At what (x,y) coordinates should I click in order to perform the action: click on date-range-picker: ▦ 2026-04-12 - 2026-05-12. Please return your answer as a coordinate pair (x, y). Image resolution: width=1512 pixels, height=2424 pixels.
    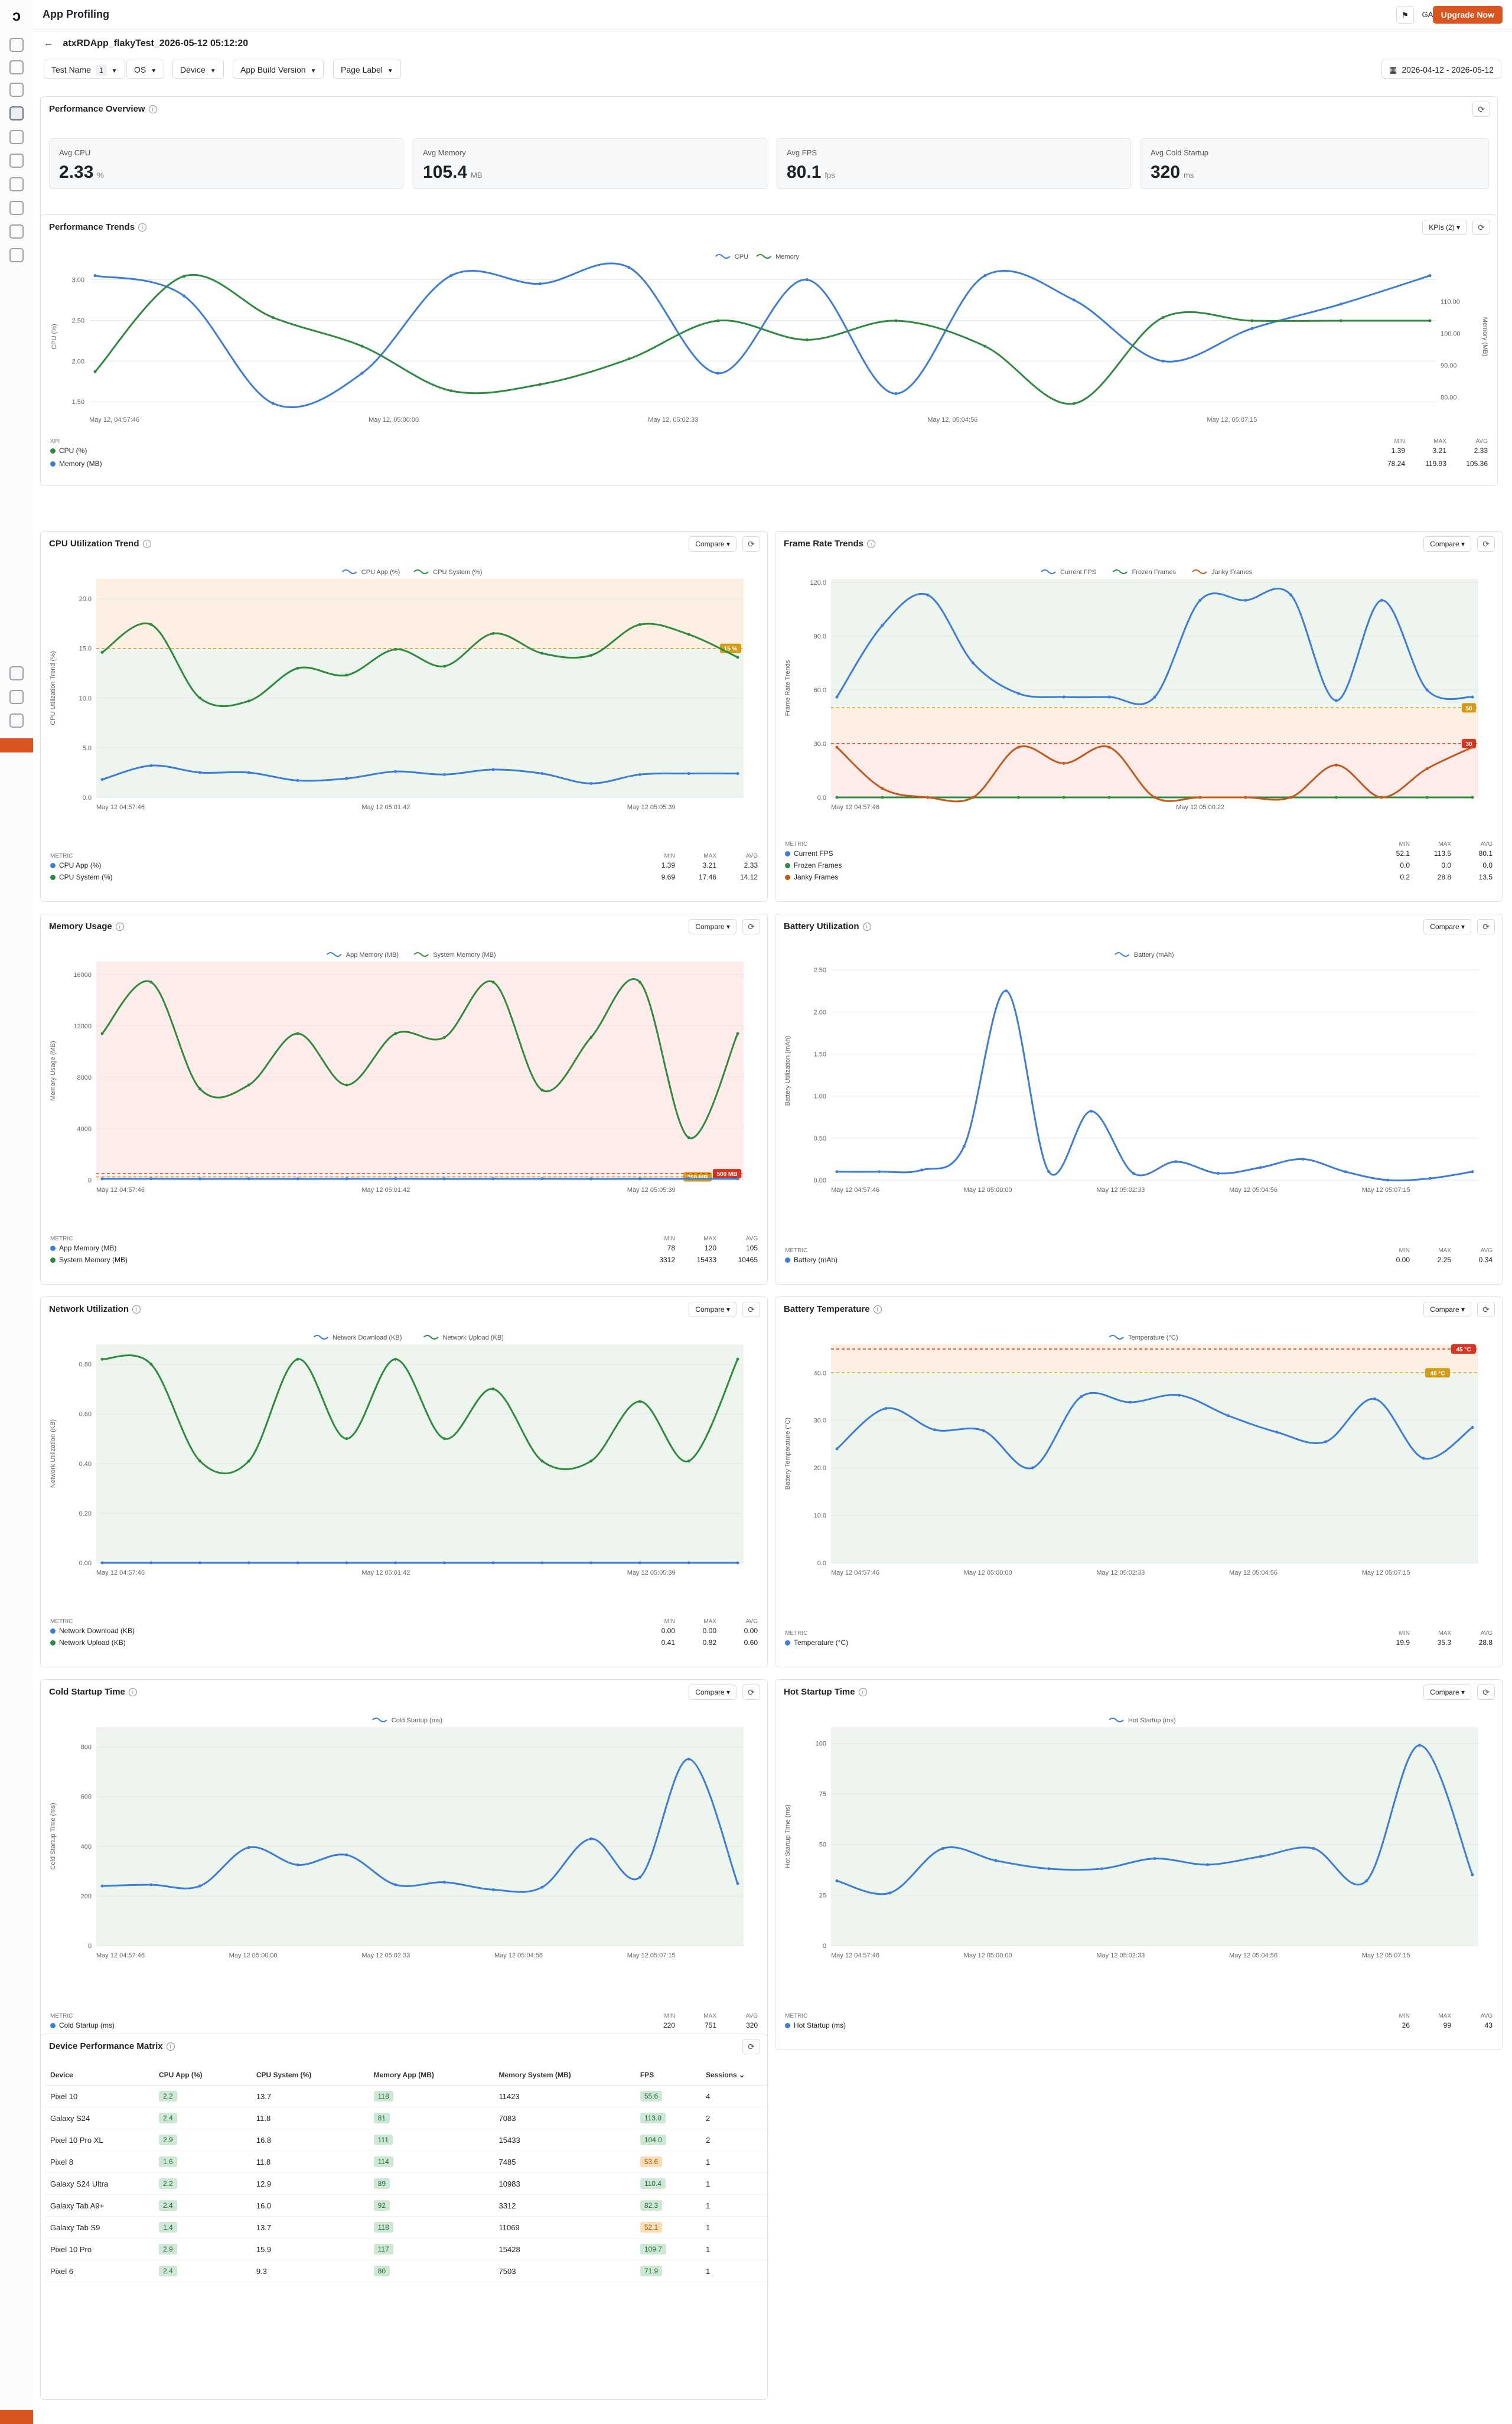
    Looking at the image, I should click on (1441, 69).